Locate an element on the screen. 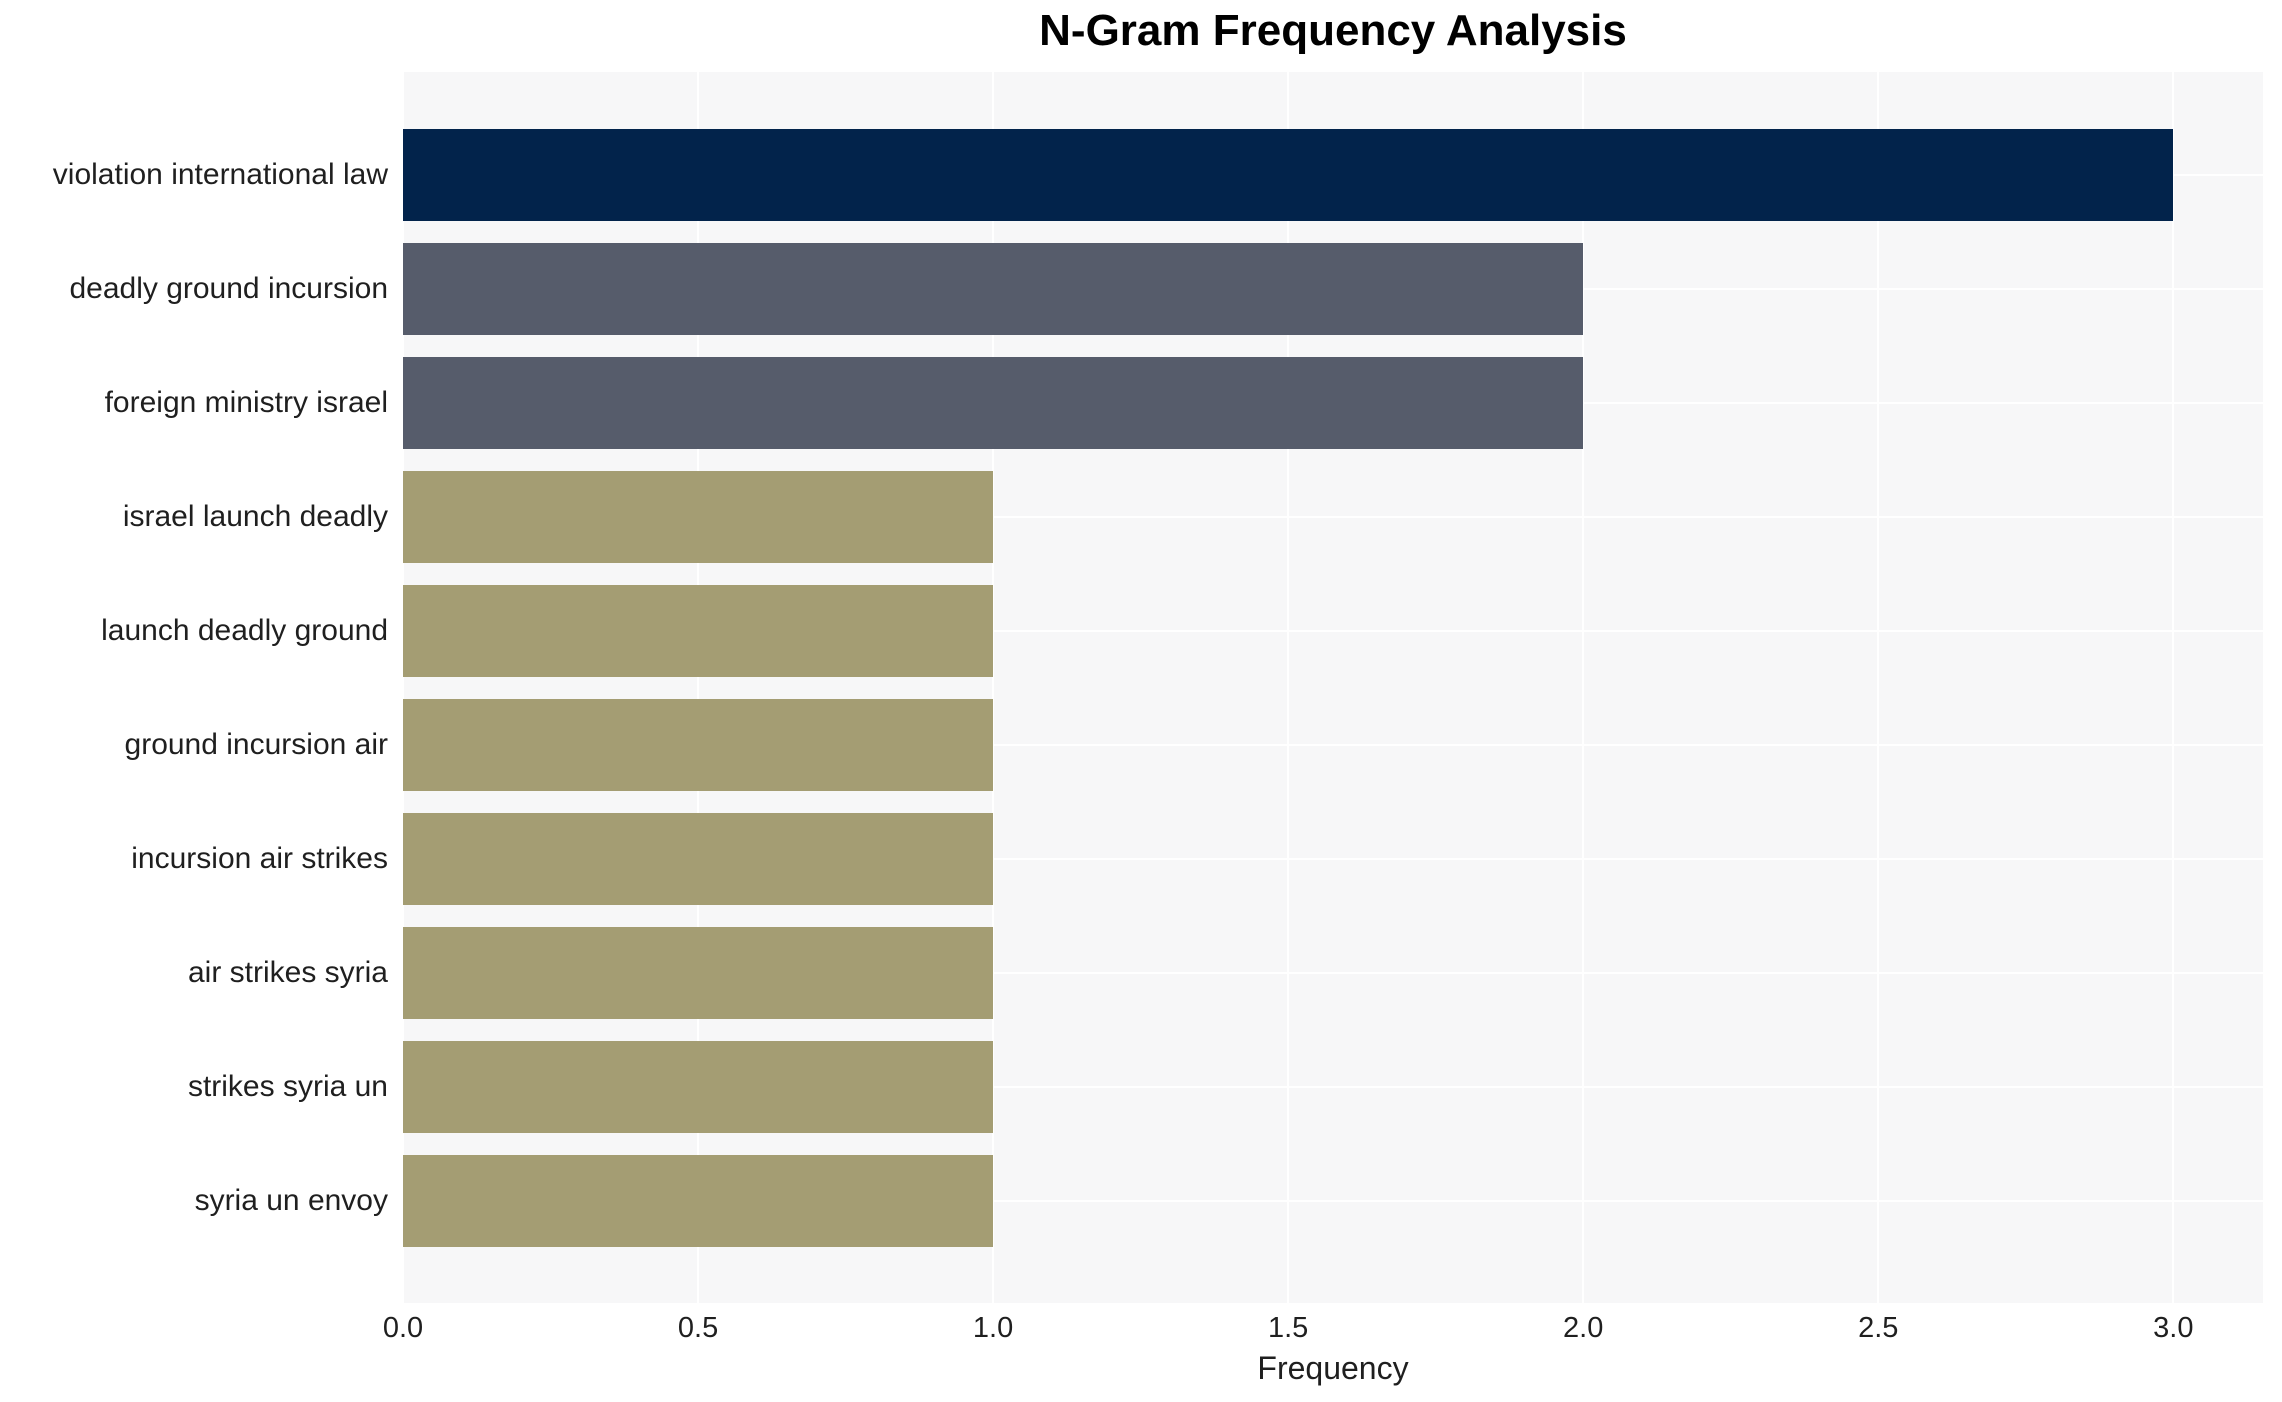  y-axis-label: launch deadly ground is located at coordinates (244, 630).